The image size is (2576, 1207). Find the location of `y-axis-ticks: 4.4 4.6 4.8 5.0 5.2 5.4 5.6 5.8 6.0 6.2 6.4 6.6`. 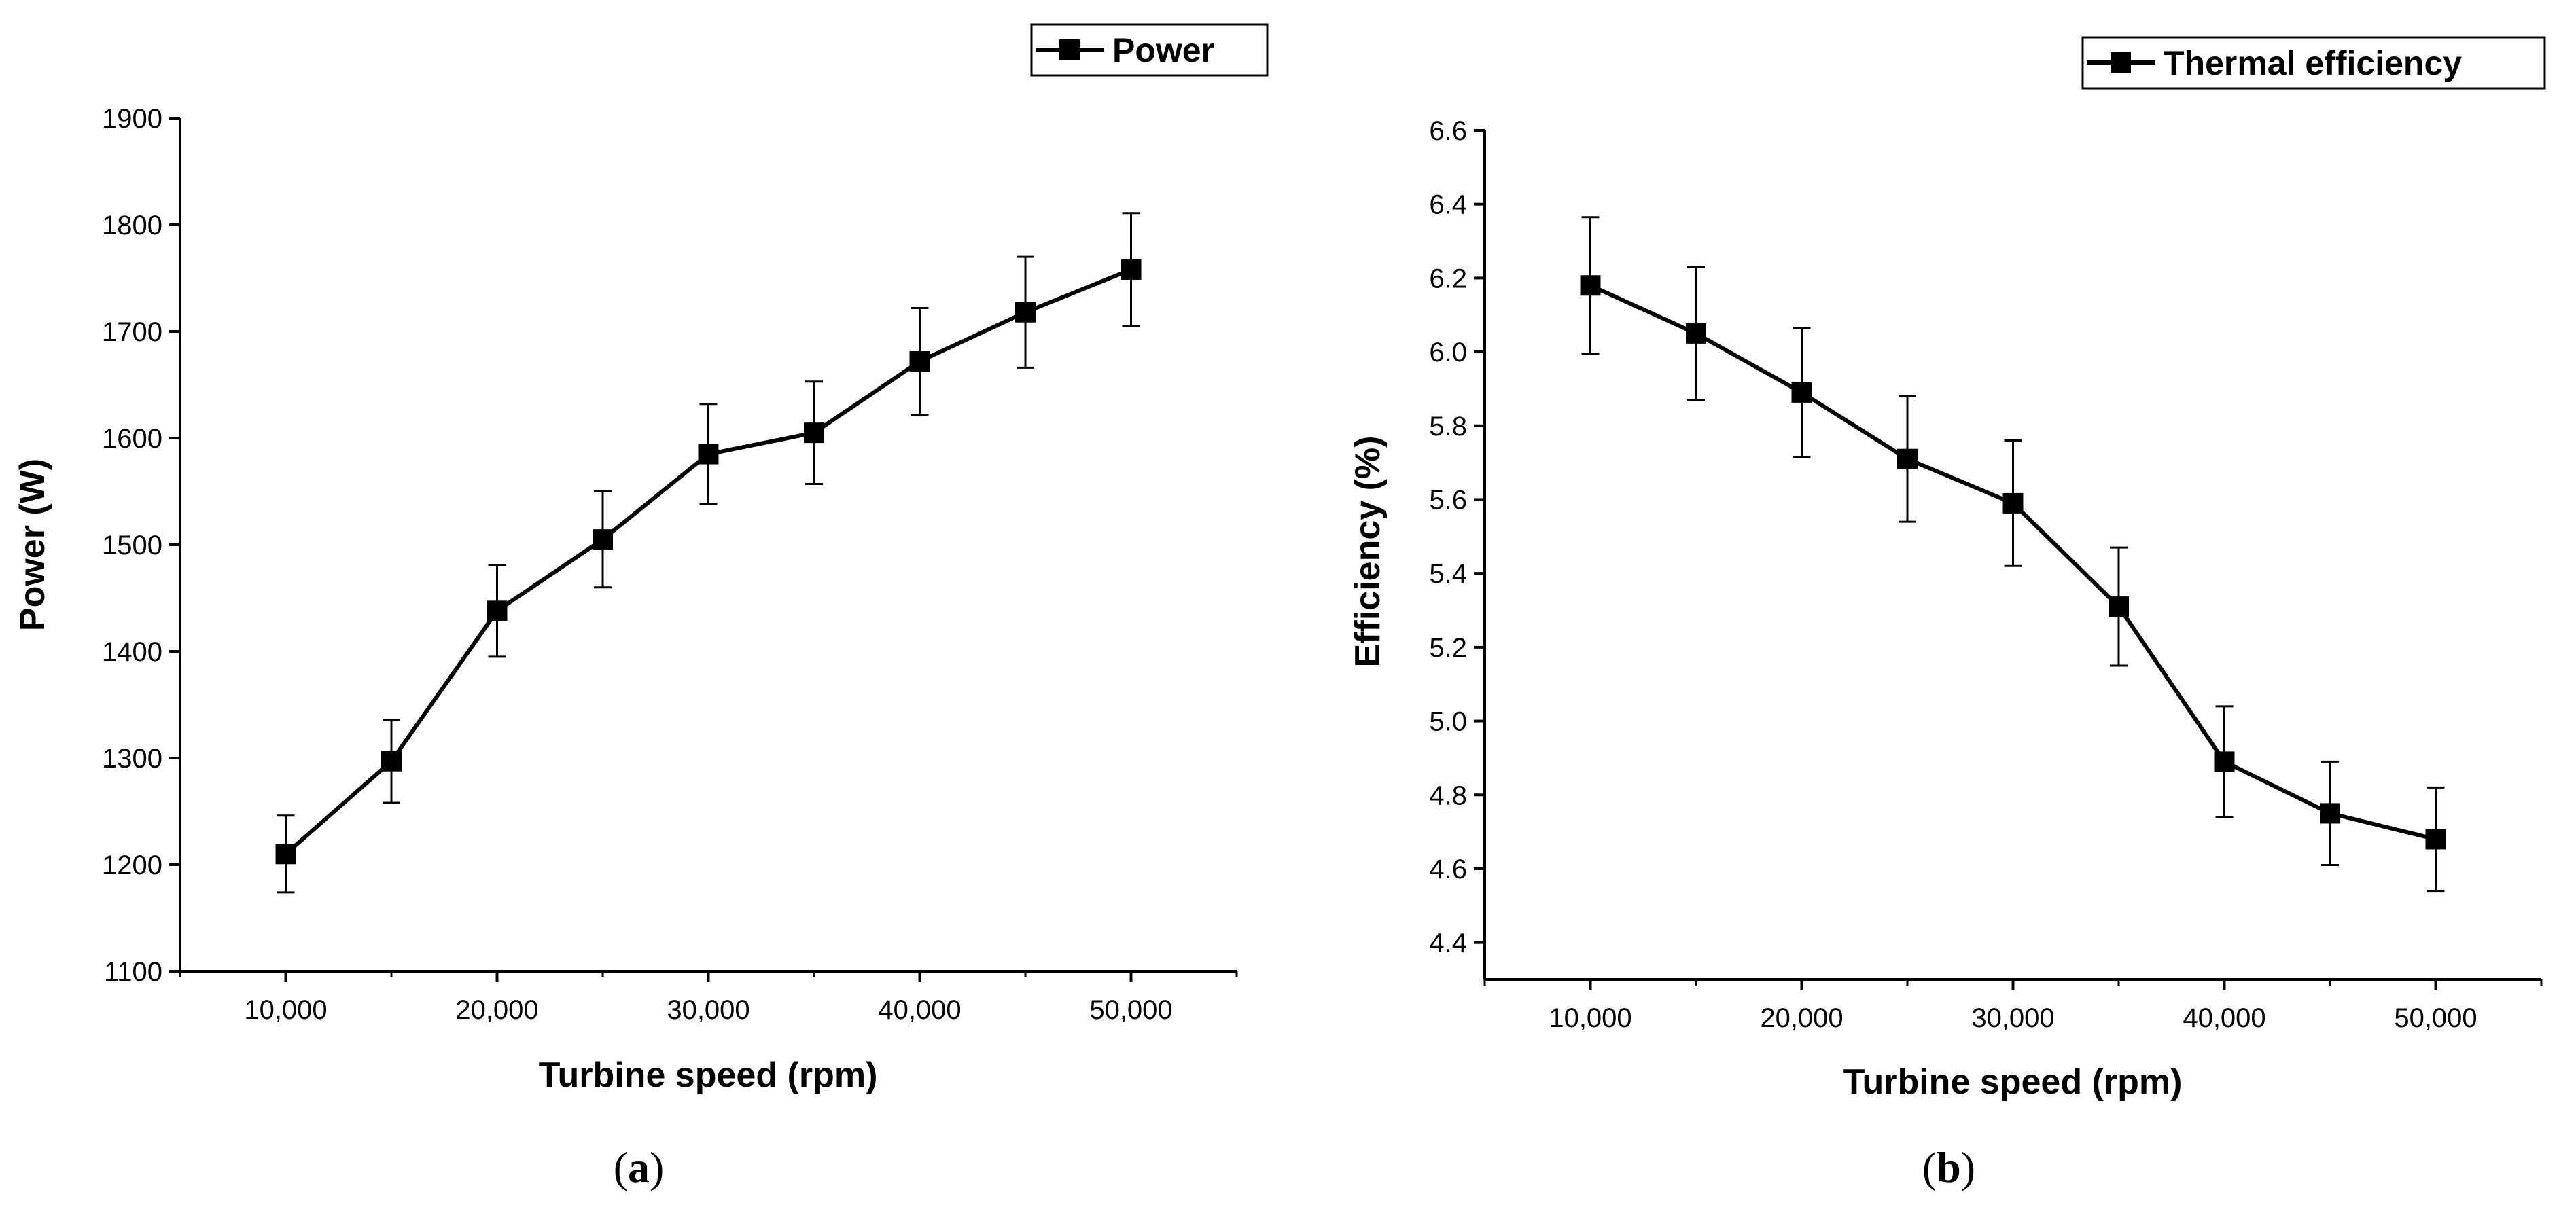

y-axis-ticks: 4.4 4.6 4.8 5.0 5.2 5.4 5.6 5.8 6.0 6.2 6.4 6.6 is located at coordinates (1457, 537).